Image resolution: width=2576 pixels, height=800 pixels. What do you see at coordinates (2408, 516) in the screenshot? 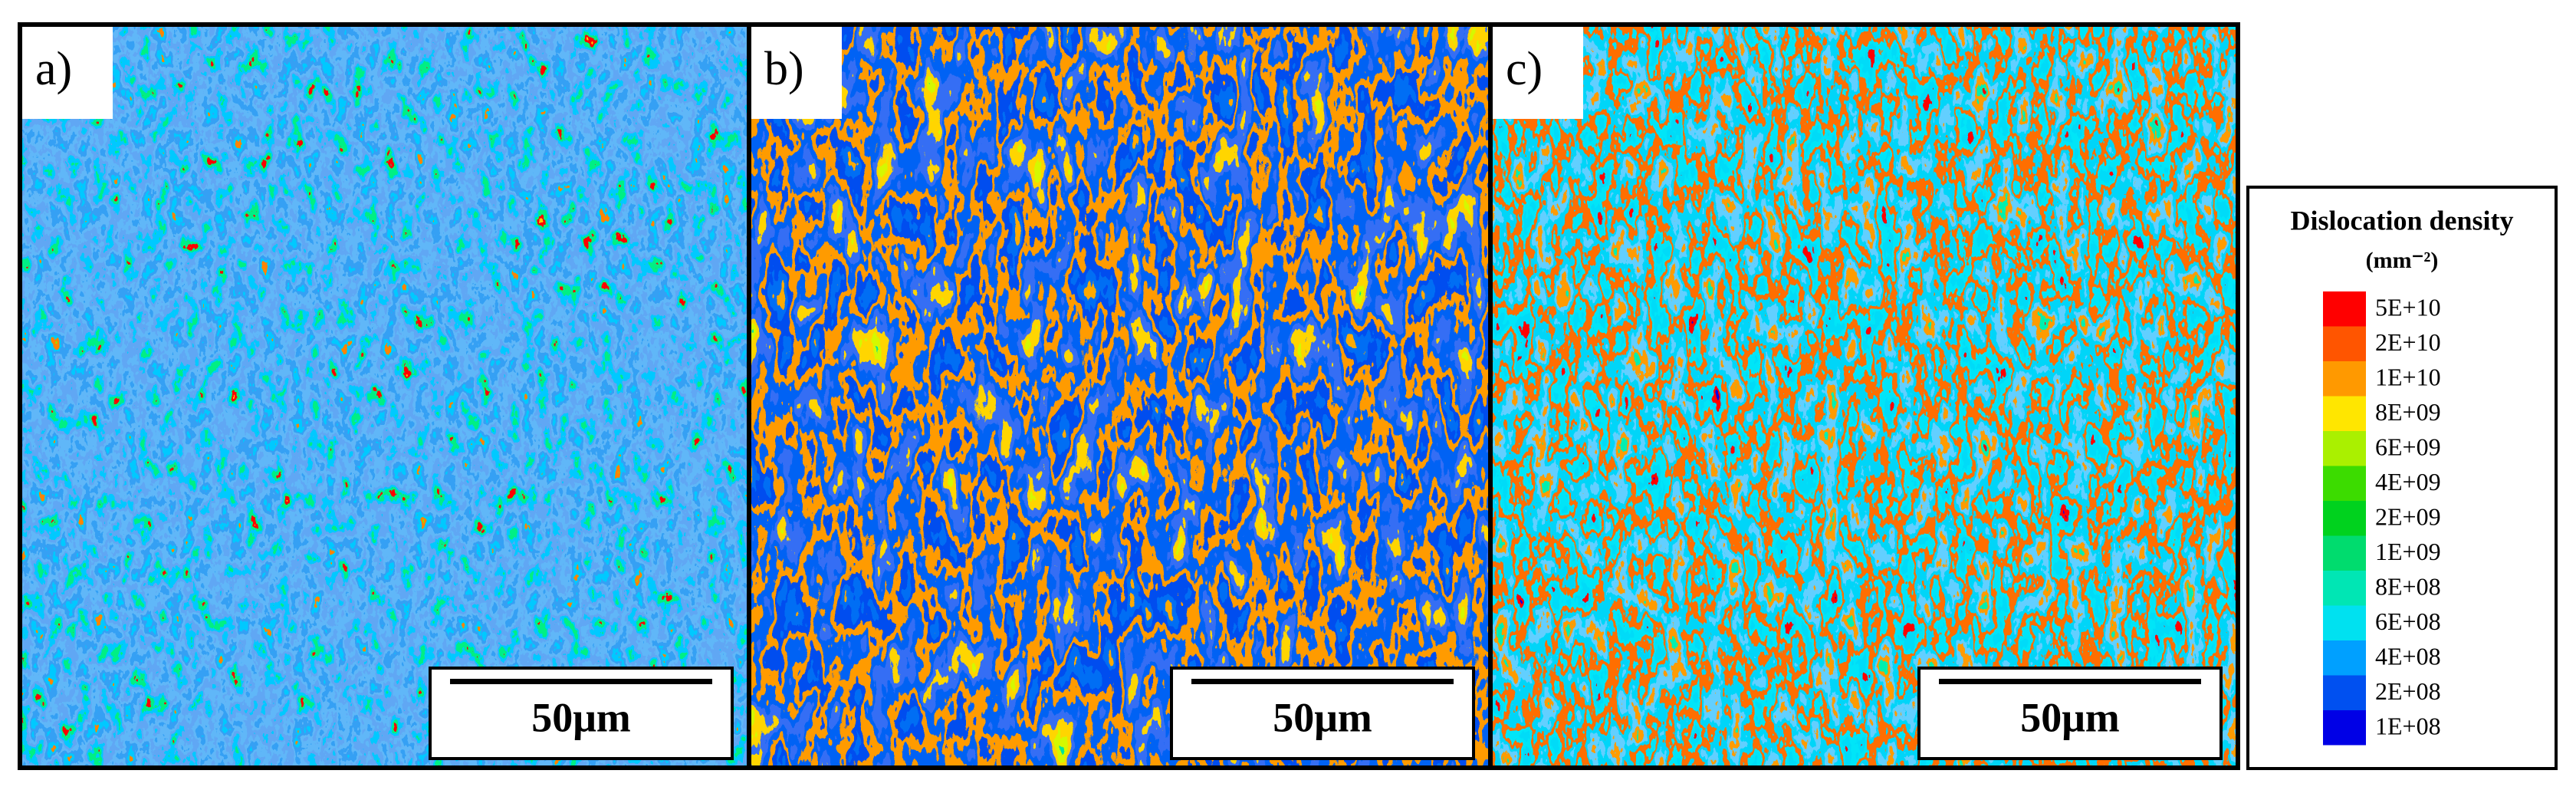
I see `legend-label: 2E+09` at bounding box center [2408, 516].